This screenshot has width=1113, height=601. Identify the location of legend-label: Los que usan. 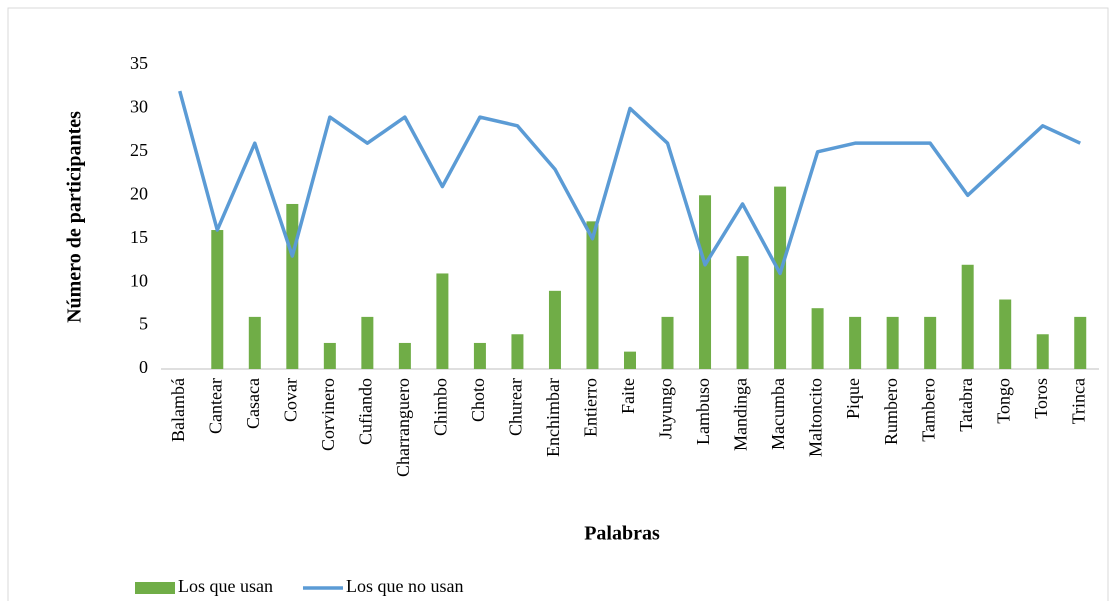
(225, 586).